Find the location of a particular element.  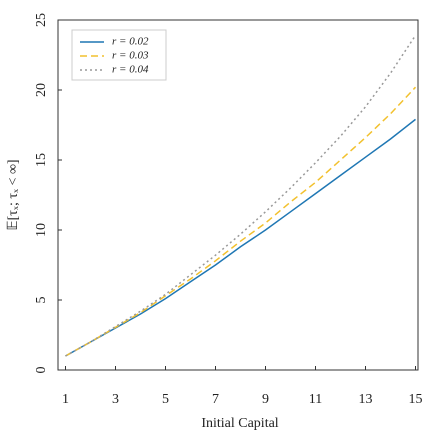

y-tick-label: 25 is located at coordinates (41, 20).